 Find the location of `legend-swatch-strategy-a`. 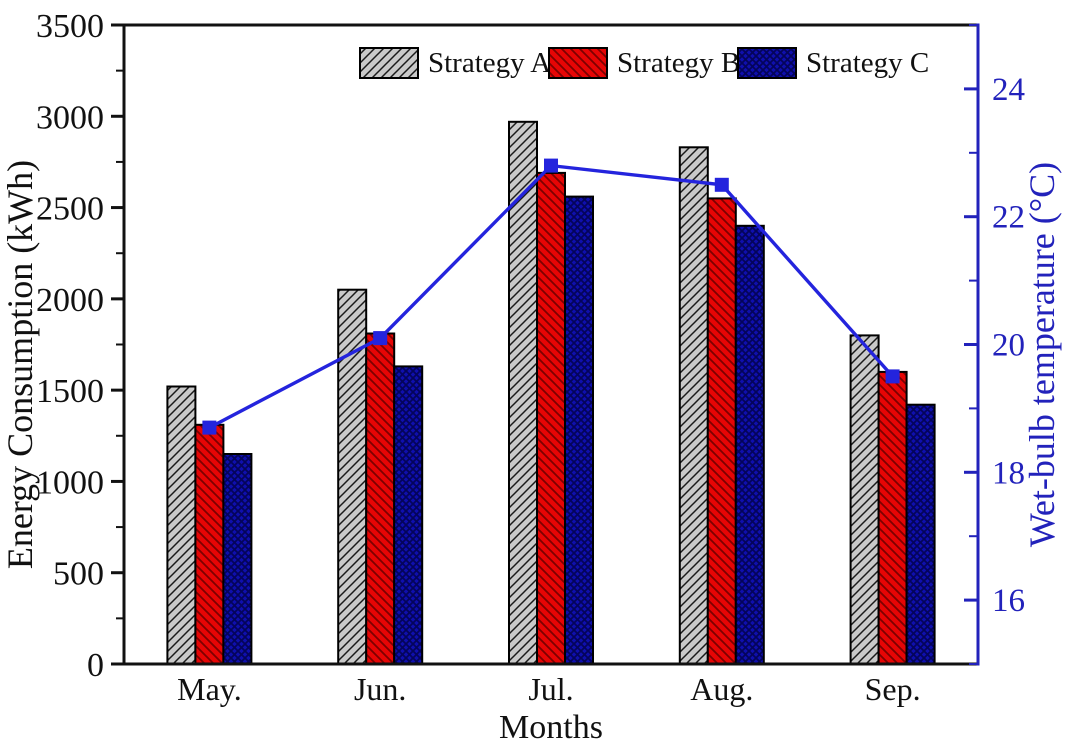

legend-swatch-strategy-a is located at coordinates (389, 63).